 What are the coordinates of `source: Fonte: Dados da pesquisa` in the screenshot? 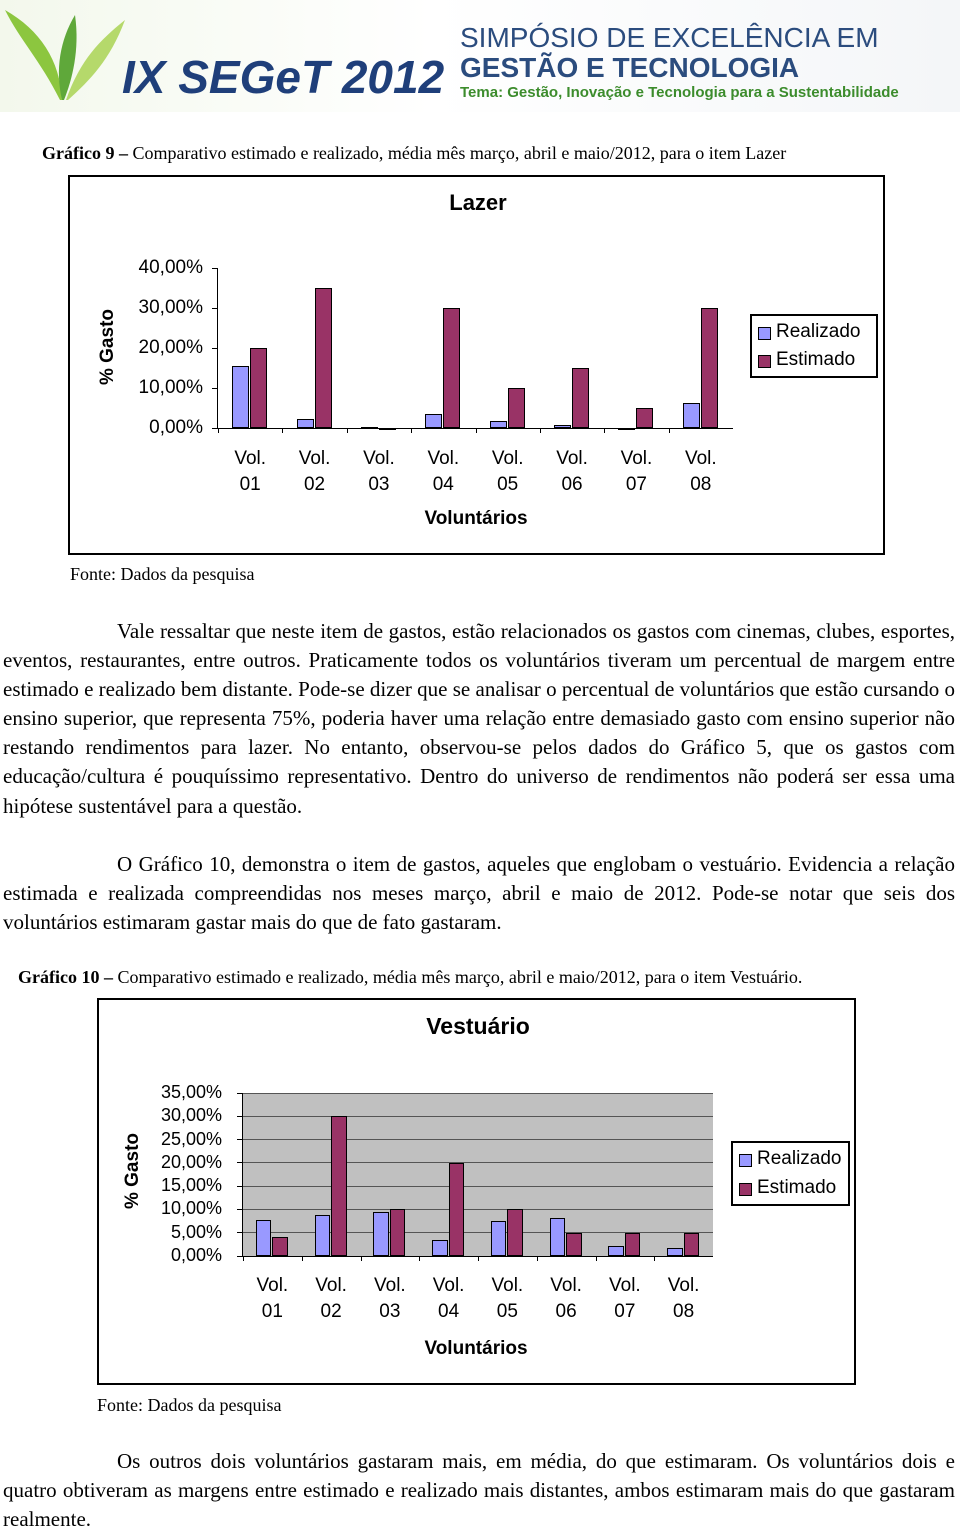 It's located at (189, 1405).